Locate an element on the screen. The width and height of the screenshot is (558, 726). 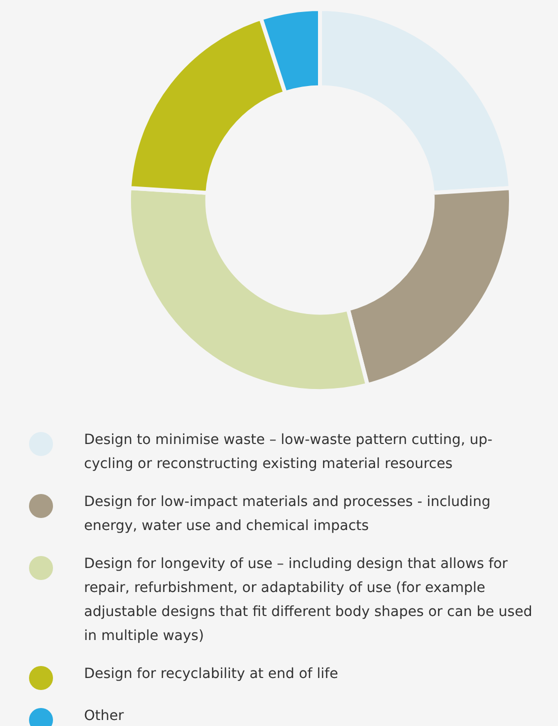
legend-label: Other is located at coordinates (104, 716).